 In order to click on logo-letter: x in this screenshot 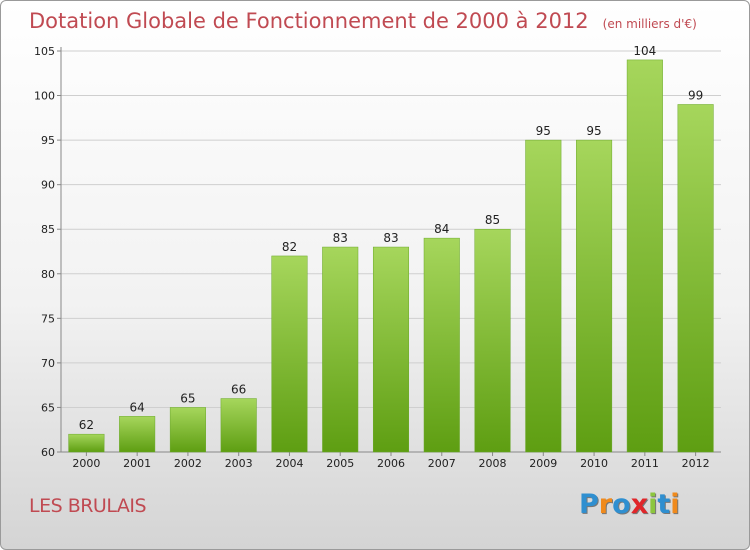, I will do `click(639, 504)`.